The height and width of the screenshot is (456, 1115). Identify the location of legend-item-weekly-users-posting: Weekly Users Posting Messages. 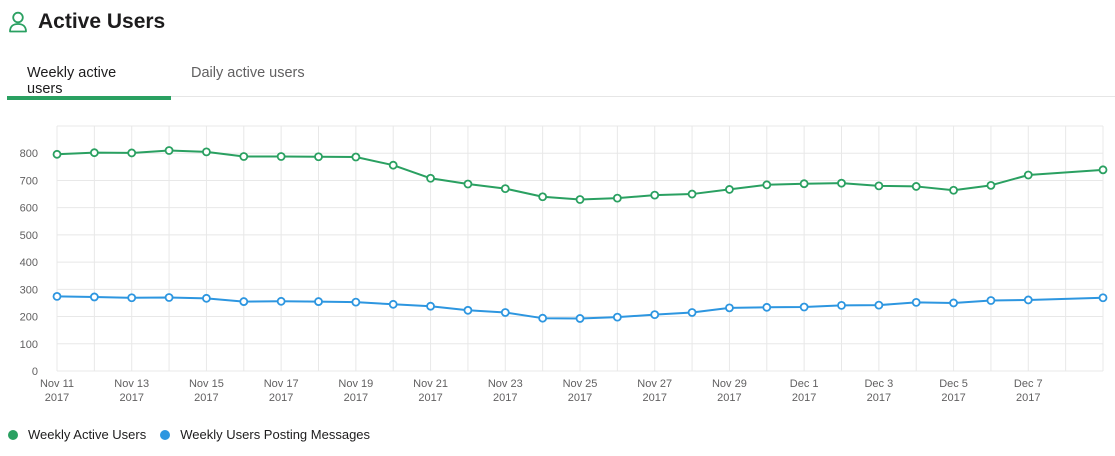
(265, 434).